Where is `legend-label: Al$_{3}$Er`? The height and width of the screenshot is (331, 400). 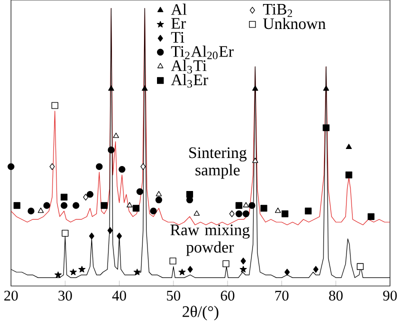
legend-label: Al$_{3}$Er is located at coordinates (189, 81).